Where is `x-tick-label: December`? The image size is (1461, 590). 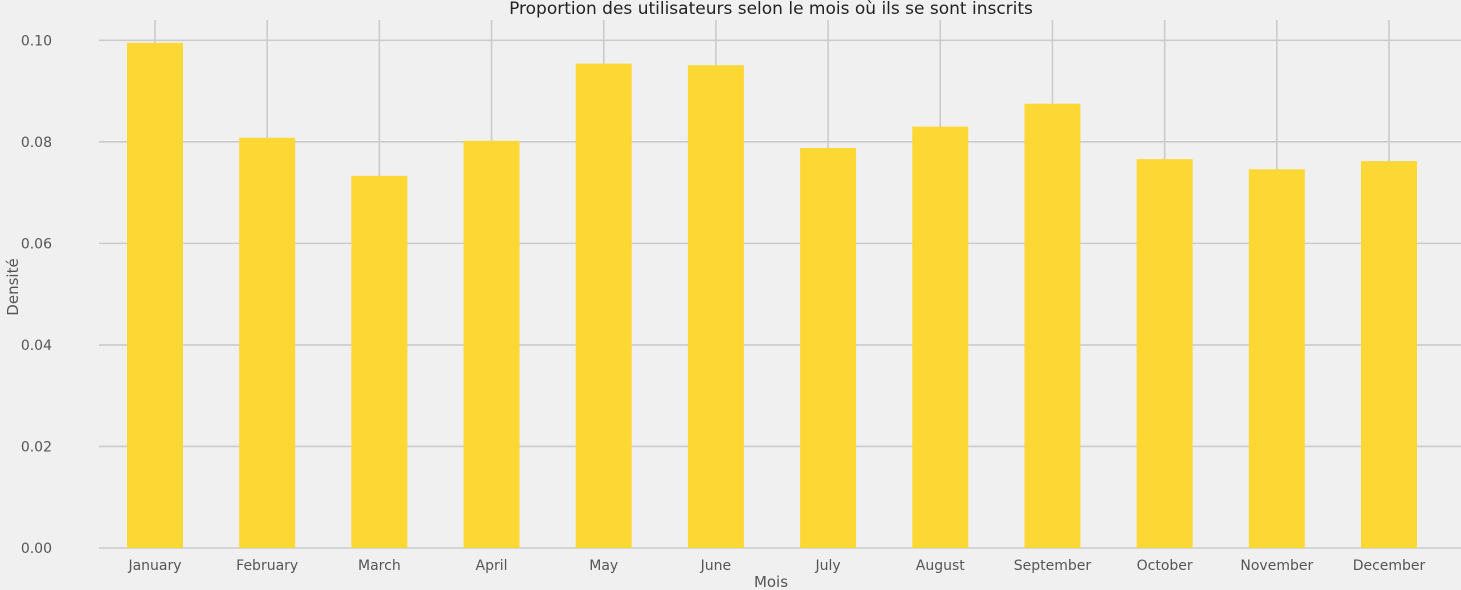 x-tick-label: December is located at coordinates (1389, 566).